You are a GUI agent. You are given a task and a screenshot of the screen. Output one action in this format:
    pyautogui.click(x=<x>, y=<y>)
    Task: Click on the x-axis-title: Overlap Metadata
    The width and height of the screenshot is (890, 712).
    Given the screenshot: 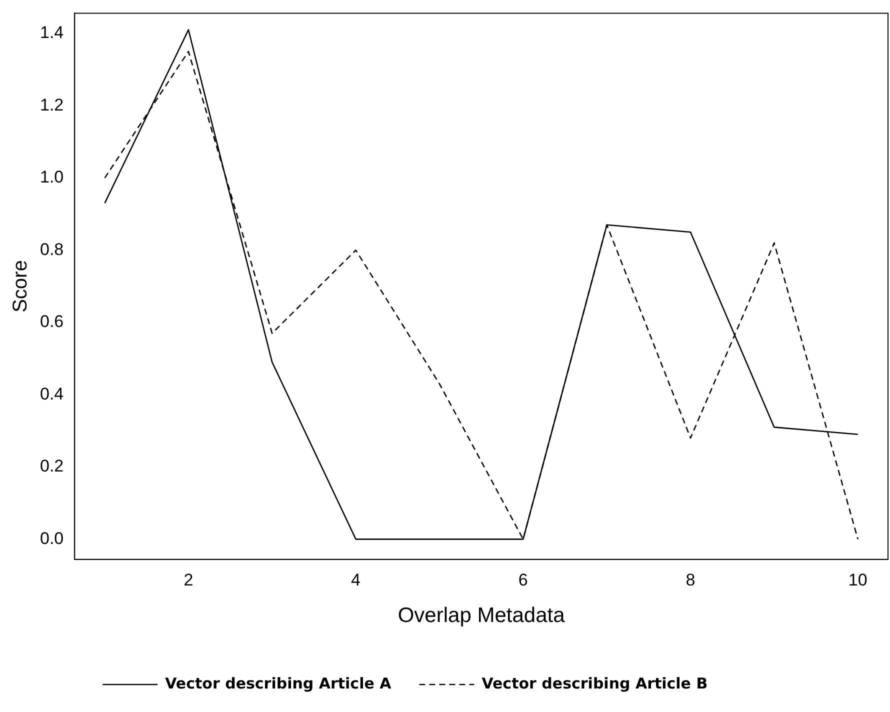 What is the action you would take?
    pyautogui.click(x=482, y=616)
    